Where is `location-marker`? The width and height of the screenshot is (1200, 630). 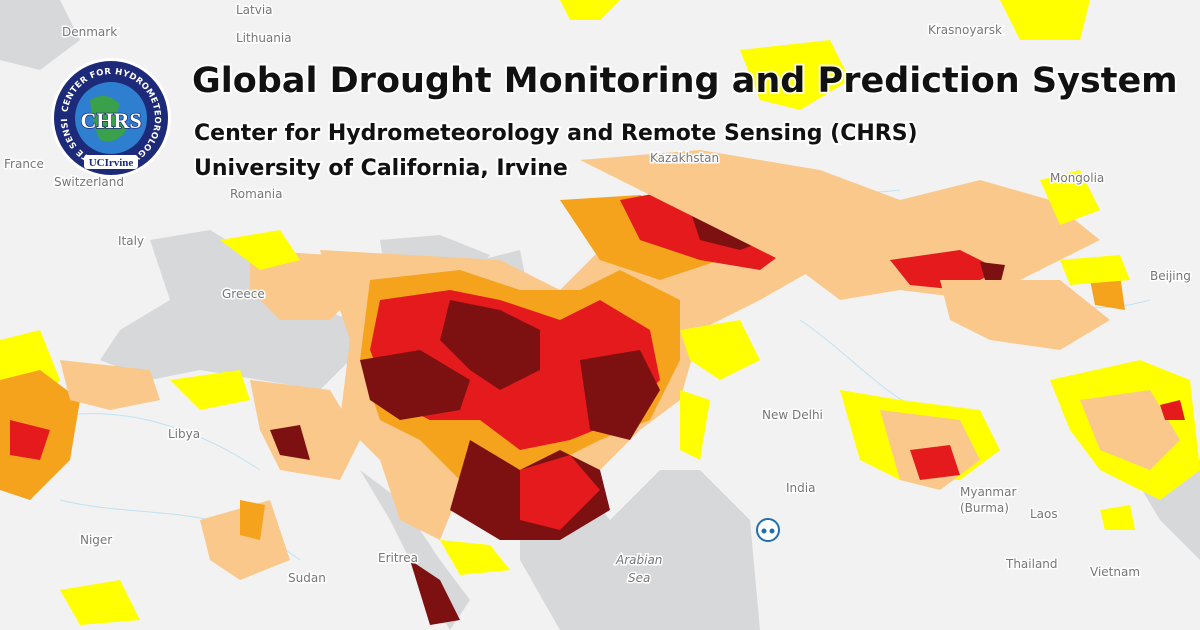 location-marker is located at coordinates (768, 530).